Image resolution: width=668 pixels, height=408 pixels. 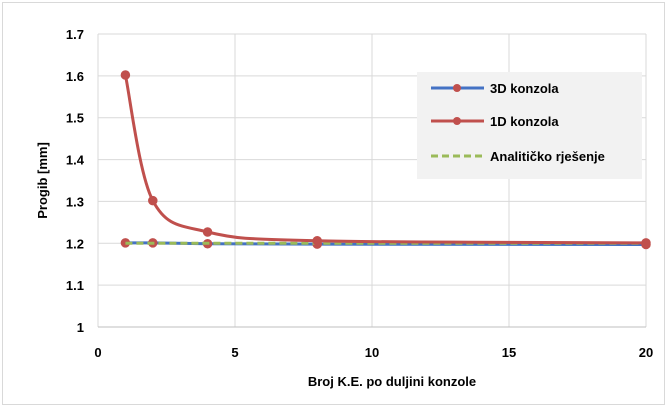 I want to click on legend: 3D konzola 1D konzola Analitičko rješenje, so click(x=529, y=125).